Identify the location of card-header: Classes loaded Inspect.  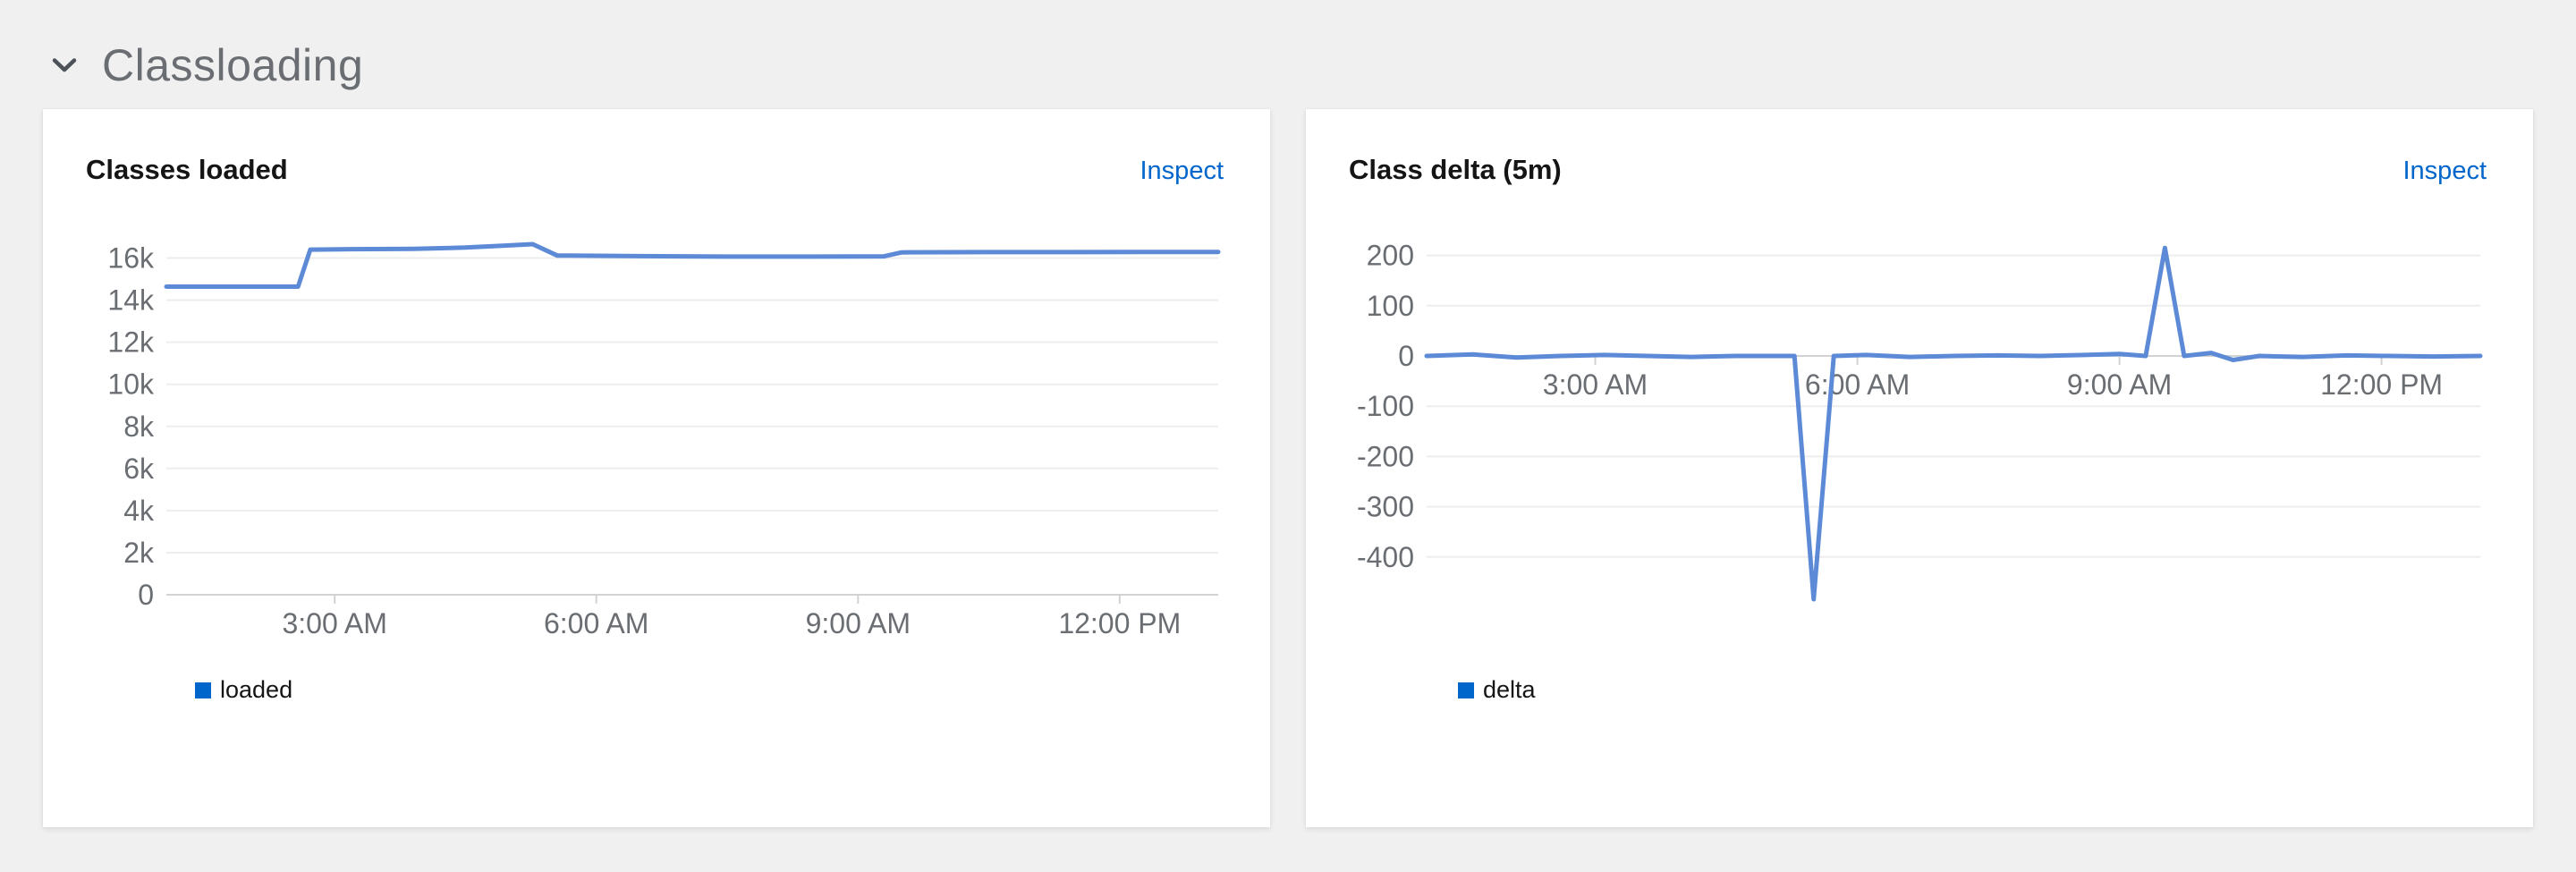
(655, 170).